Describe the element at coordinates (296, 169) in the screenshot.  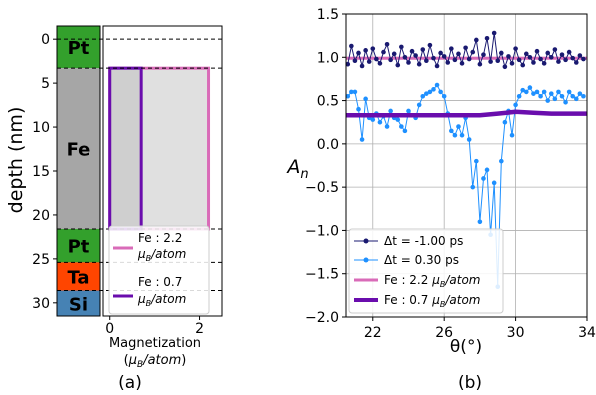
I see `y-axis-title-b: An` at that location.